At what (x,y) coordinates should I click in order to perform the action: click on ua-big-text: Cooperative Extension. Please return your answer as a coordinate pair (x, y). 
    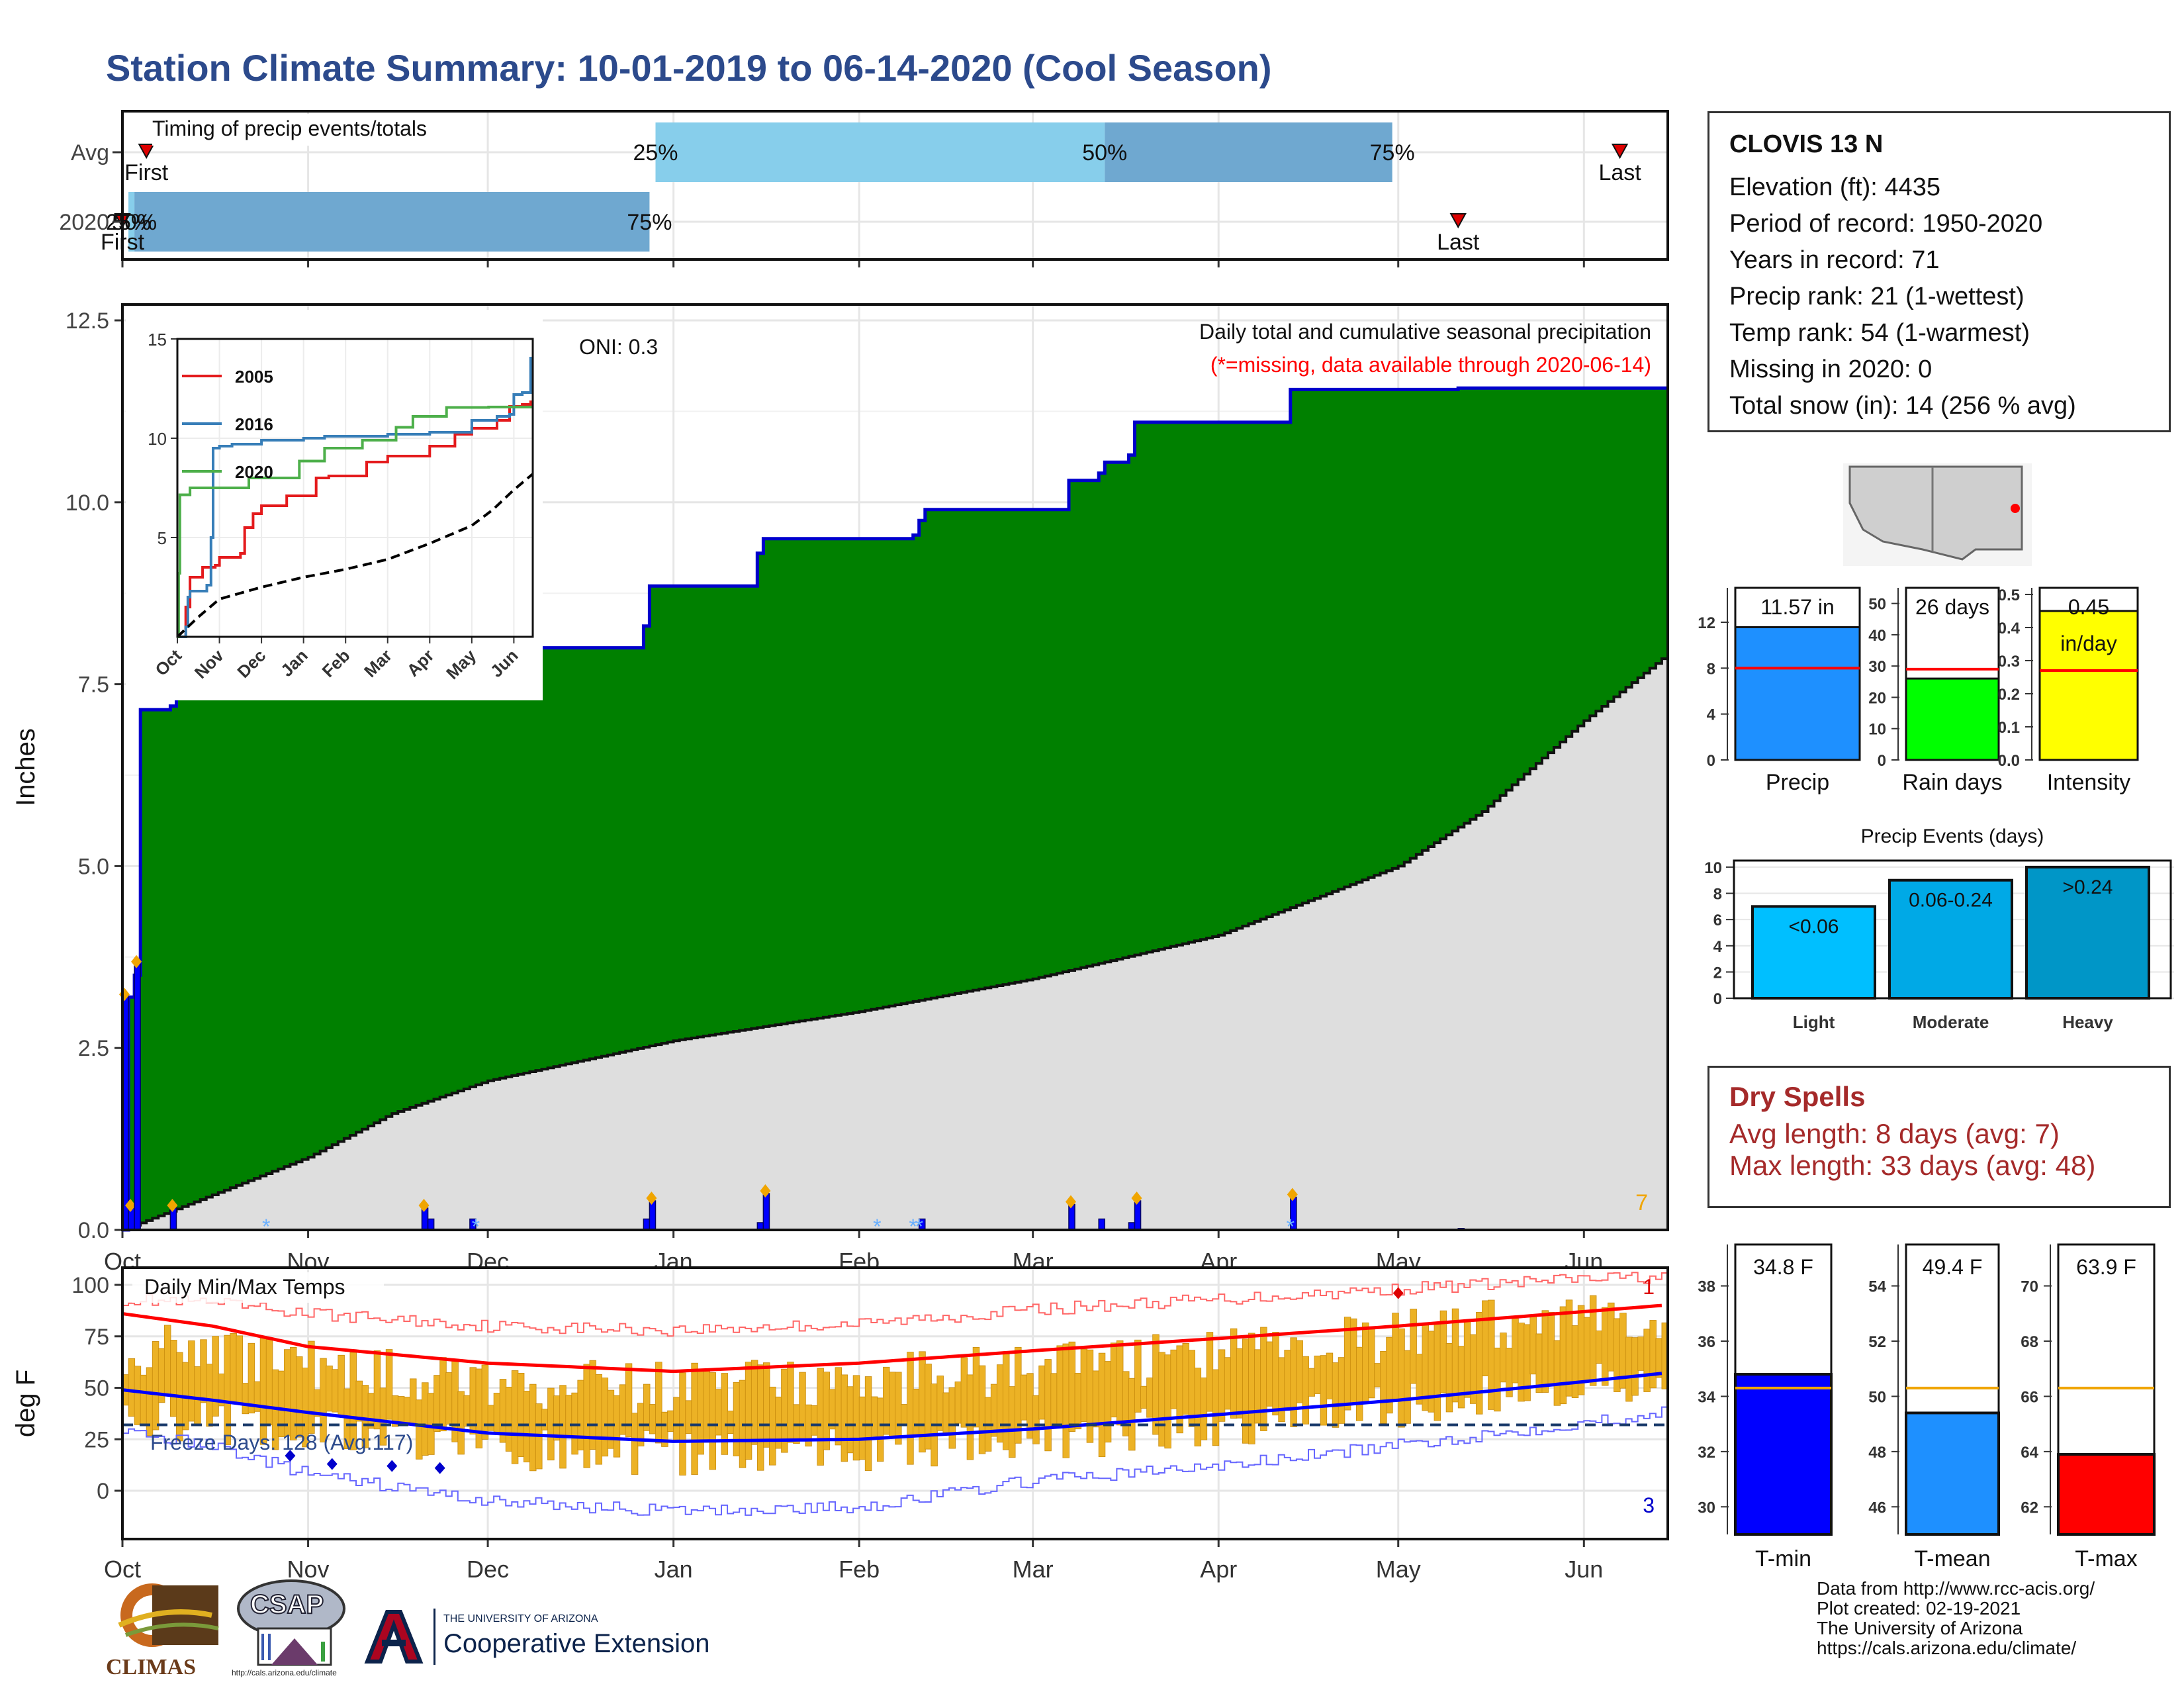
    Looking at the image, I should click on (576, 1643).